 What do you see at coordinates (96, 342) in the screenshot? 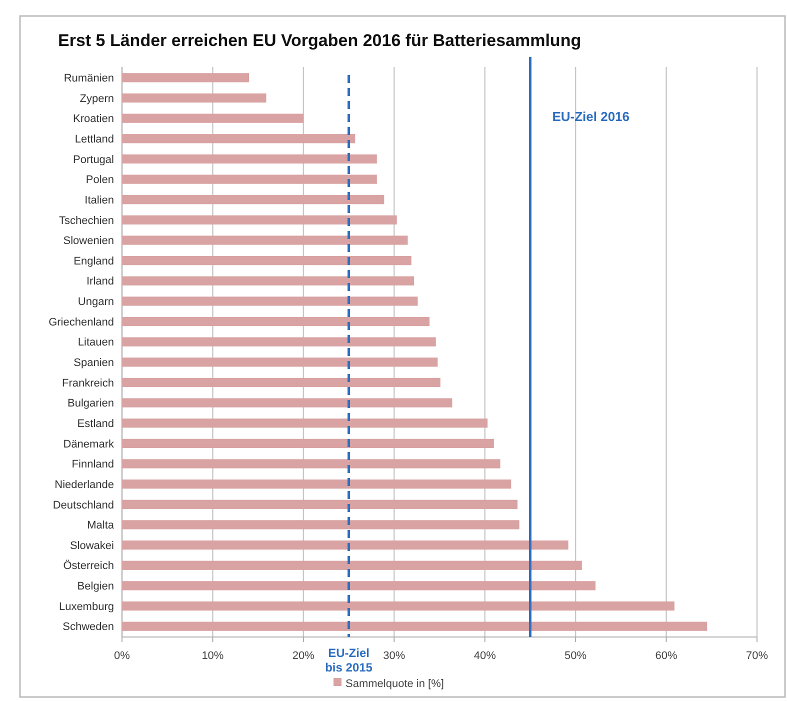
I see `y-tick-label: Litauen` at bounding box center [96, 342].